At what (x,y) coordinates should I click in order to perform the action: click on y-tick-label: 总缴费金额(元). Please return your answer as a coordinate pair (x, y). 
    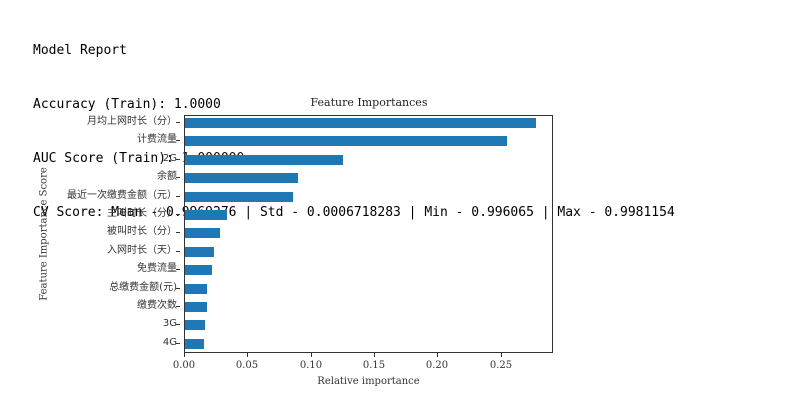
    Looking at the image, I should click on (143, 287).